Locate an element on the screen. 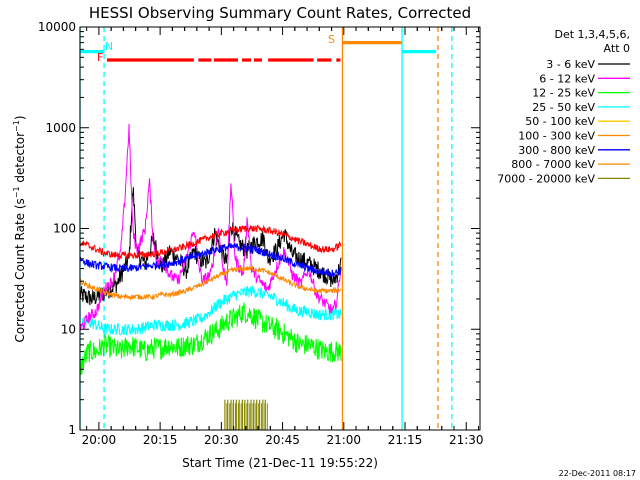 Image resolution: width=640 pixels, height=480 pixels. legend-label: 6 - 12 keV is located at coordinates (567, 78).